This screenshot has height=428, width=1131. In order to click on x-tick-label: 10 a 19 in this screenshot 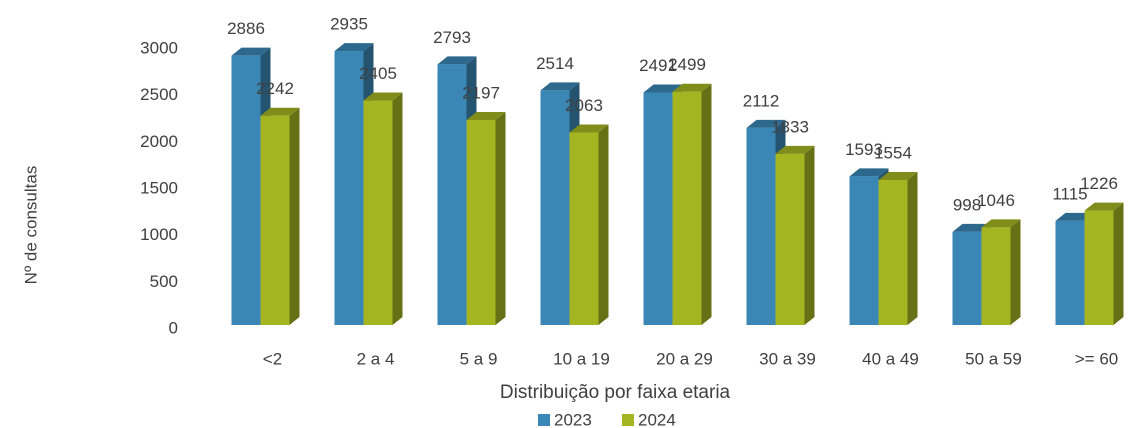, I will do `click(581, 358)`.